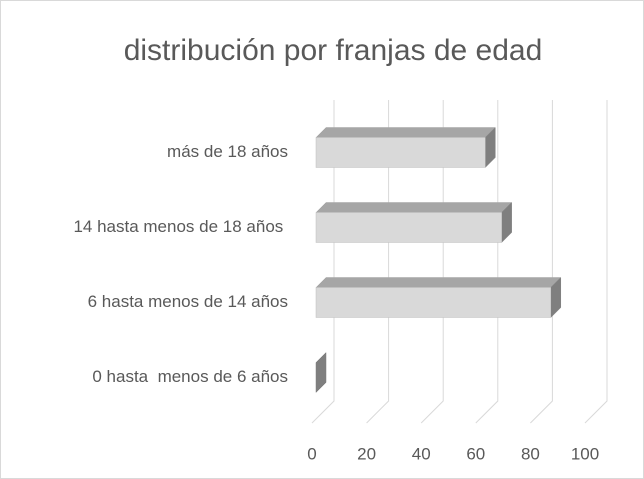 Image resolution: width=644 pixels, height=479 pixels. I want to click on bar-side, so click(321, 372).